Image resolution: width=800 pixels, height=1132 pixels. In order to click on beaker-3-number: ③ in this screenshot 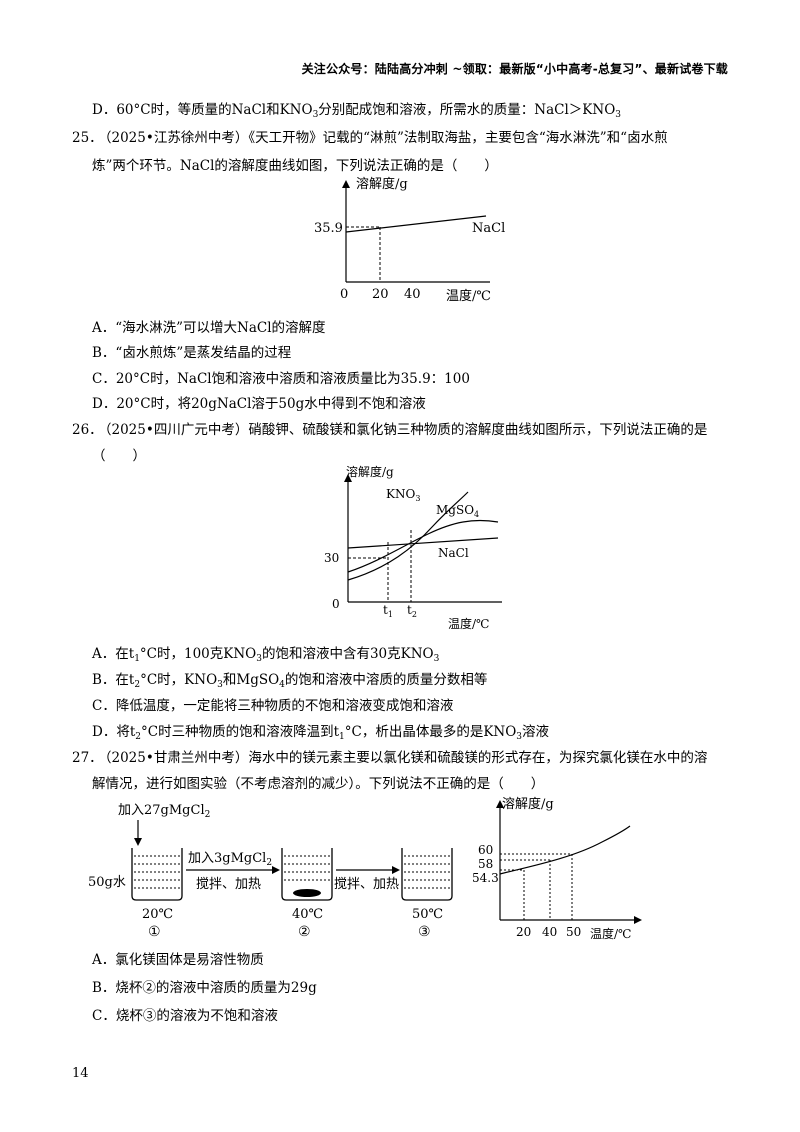, I will do `click(424, 932)`.